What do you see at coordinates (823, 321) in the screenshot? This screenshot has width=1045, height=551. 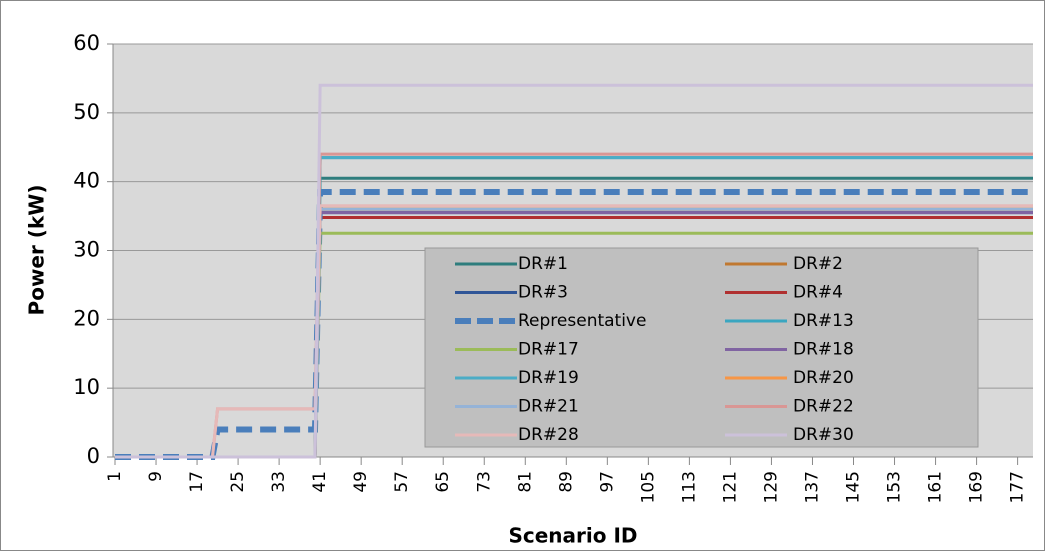 I see `legend-label: DR#13` at bounding box center [823, 321].